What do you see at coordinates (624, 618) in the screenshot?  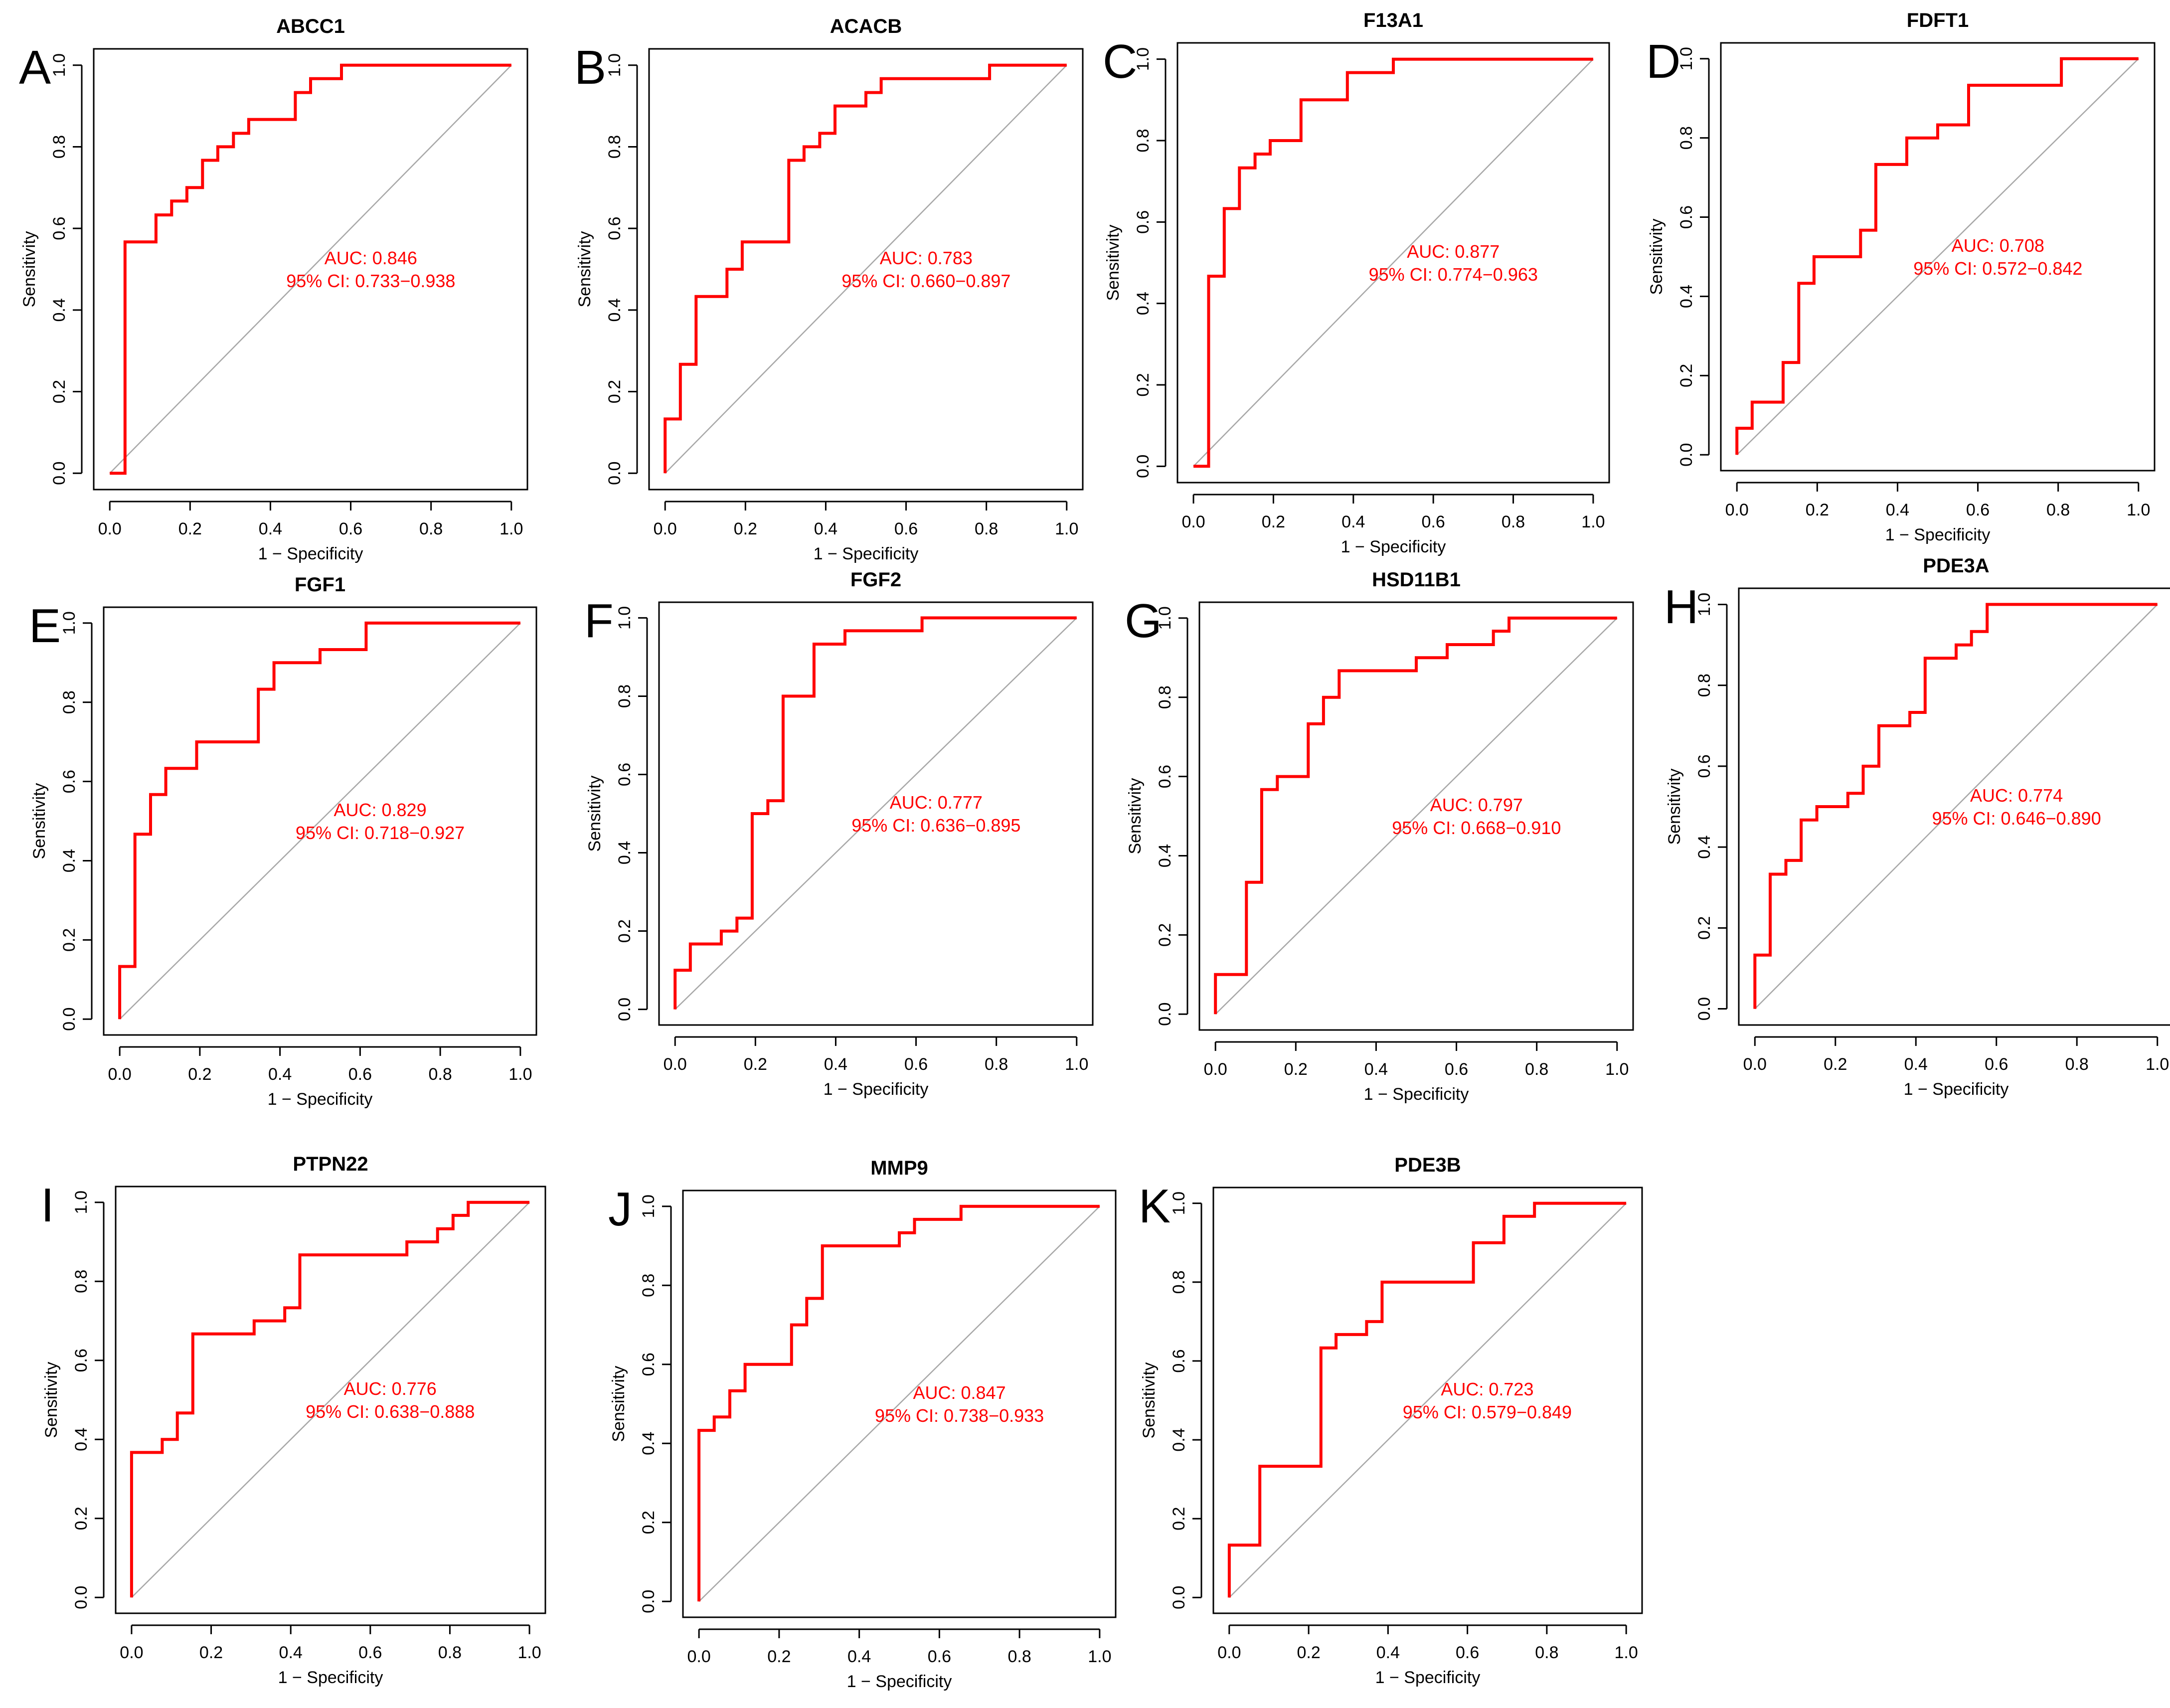 I see `panel-f-y-tick-label: 1.0` at bounding box center [624, 618].